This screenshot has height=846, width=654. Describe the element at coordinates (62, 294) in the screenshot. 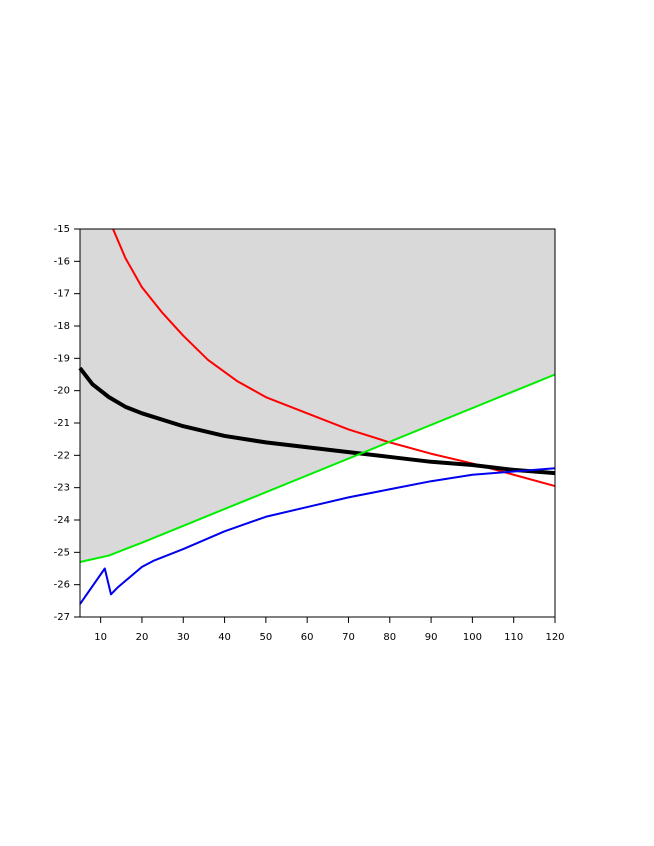

I see `y-tick-label: -17` at that location.